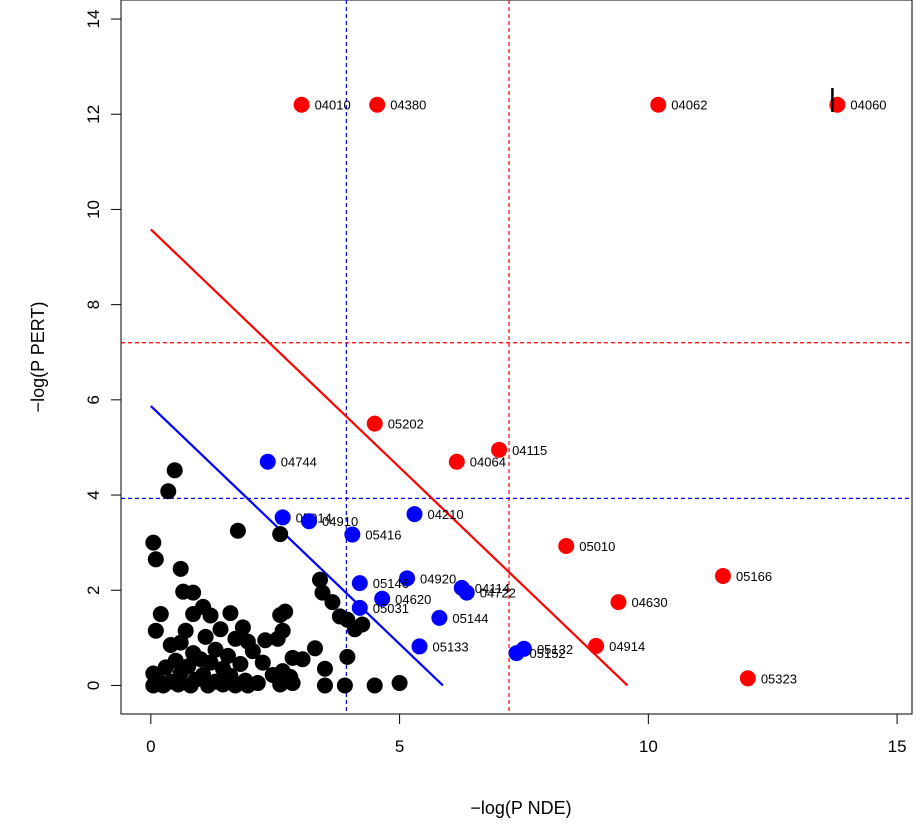  What do you see at coordinates (450, 646) in the screenshot?
I see `blue-point-label: 05133` at bounding box center [450, 646].